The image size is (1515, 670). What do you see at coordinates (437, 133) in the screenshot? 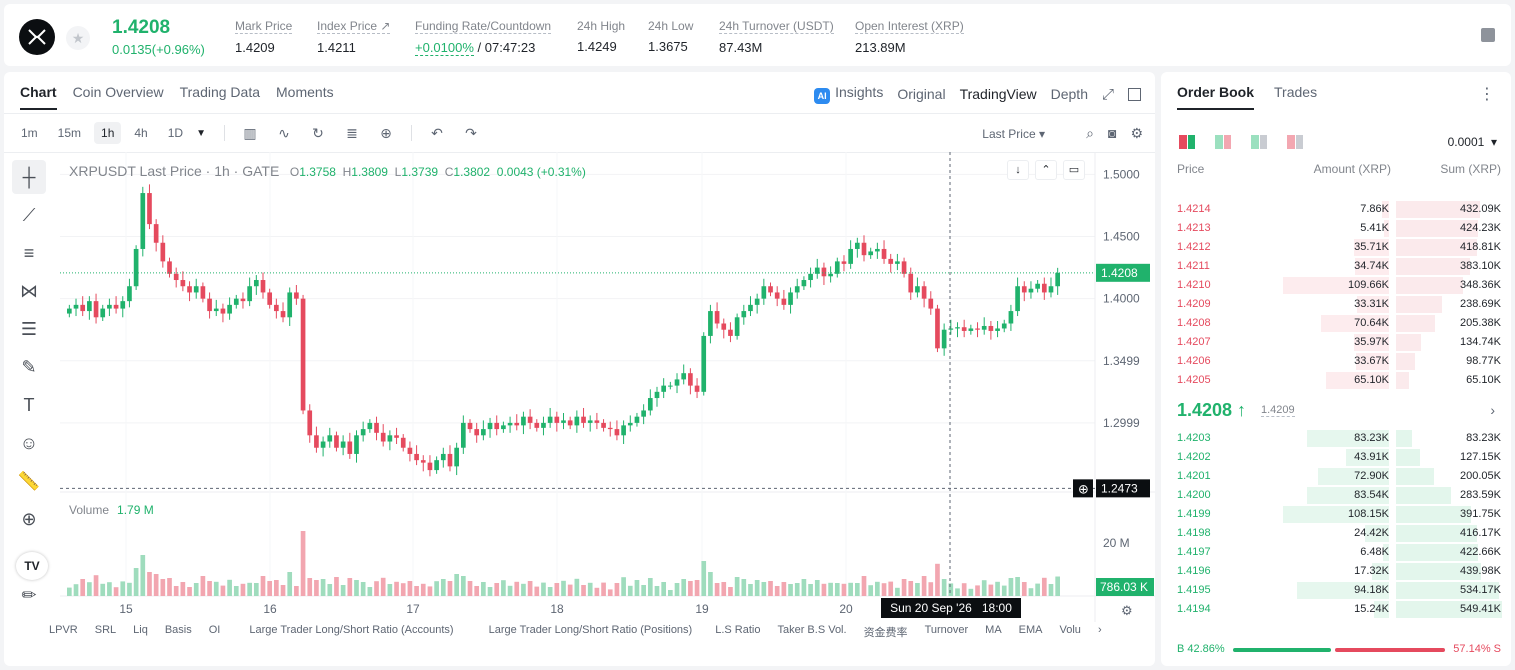
I see `undo-icon: ↶` at bounding box center [437, 133].